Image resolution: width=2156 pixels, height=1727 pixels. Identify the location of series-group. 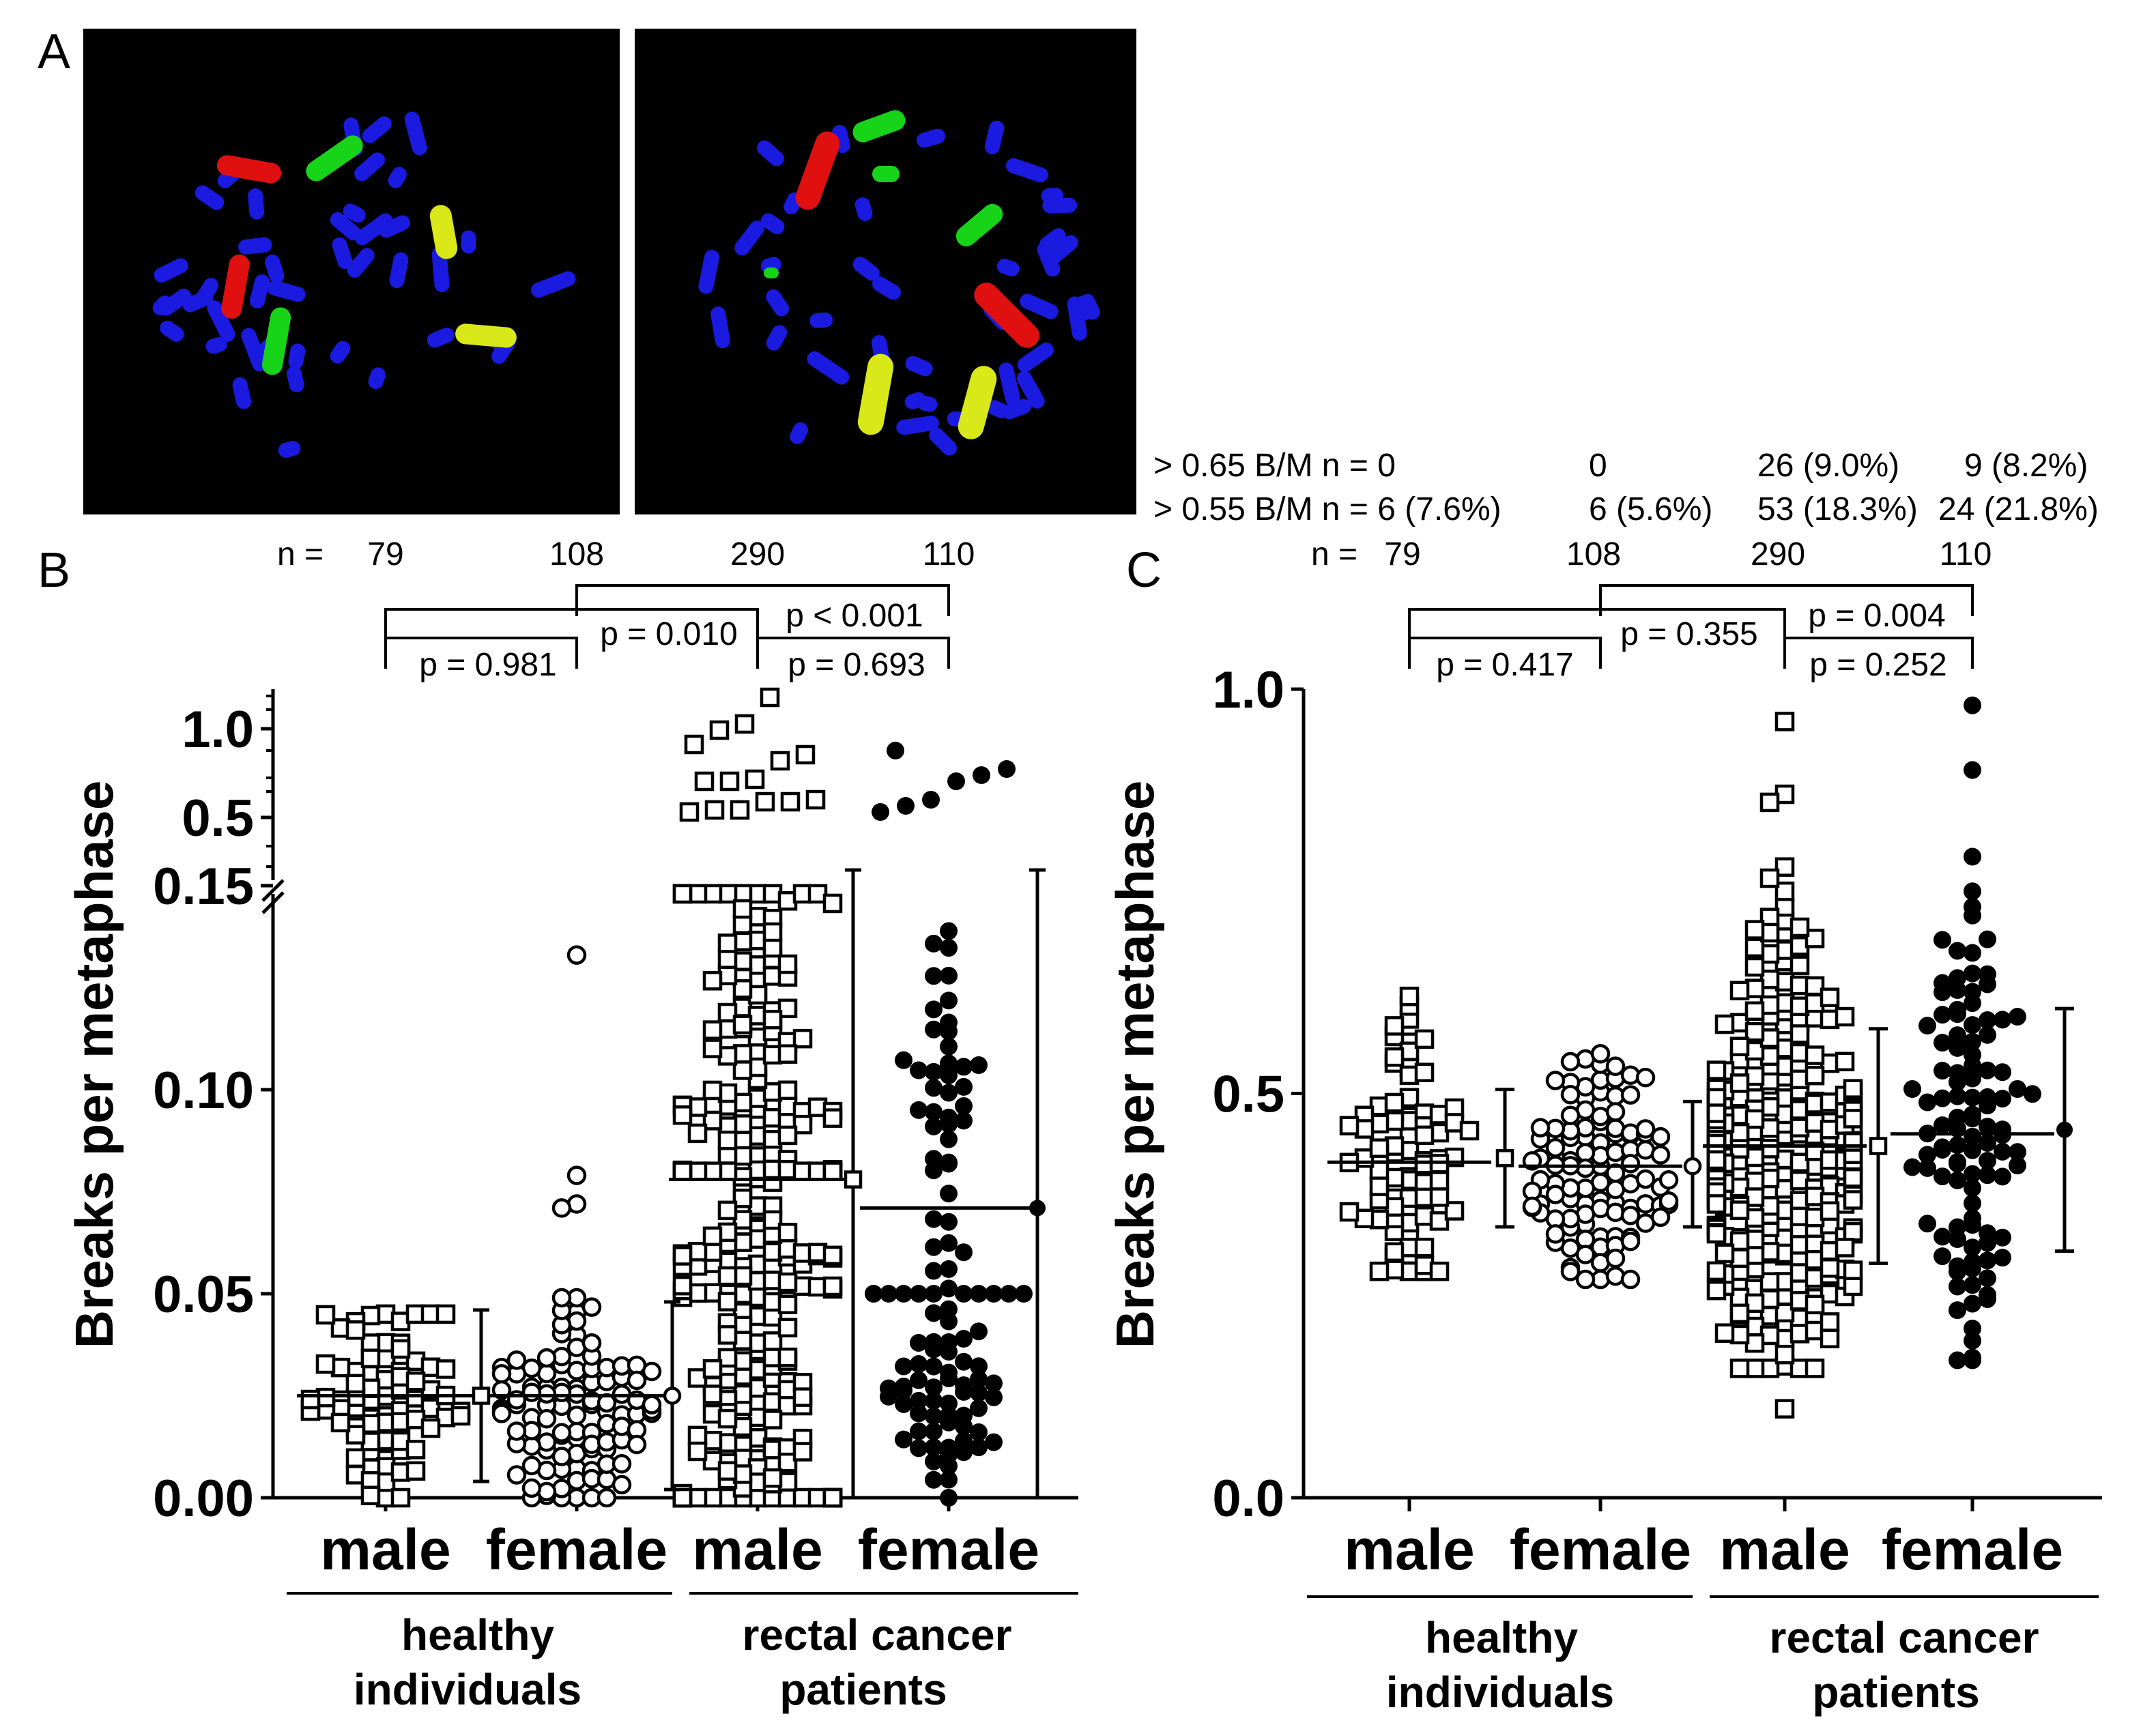
(576, 1226).